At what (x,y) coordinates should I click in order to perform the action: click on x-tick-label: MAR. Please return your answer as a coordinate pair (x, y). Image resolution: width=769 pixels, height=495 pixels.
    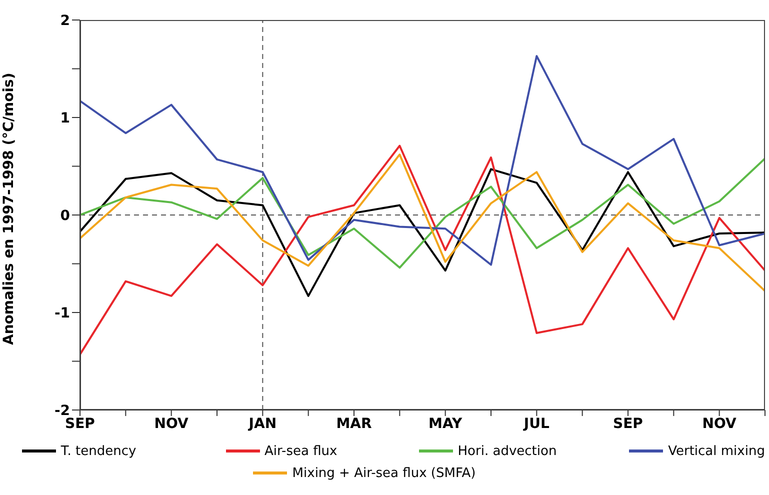
    Looking at the image, I should click on (354, 424).